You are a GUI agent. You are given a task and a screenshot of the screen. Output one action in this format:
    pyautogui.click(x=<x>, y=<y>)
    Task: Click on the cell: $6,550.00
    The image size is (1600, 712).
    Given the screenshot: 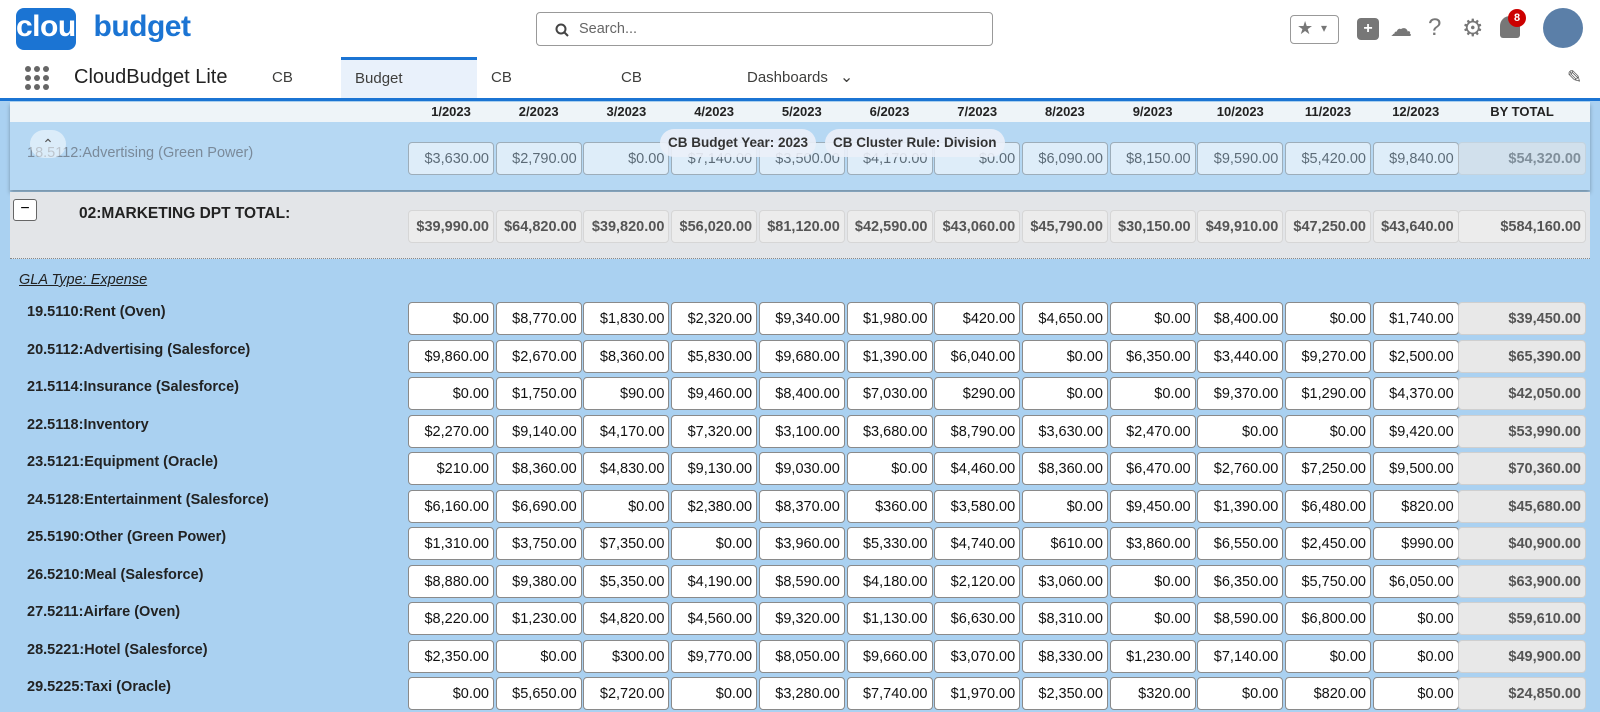 What is the action you would take?
    pyautogui.click(x=1240, y=543)
    